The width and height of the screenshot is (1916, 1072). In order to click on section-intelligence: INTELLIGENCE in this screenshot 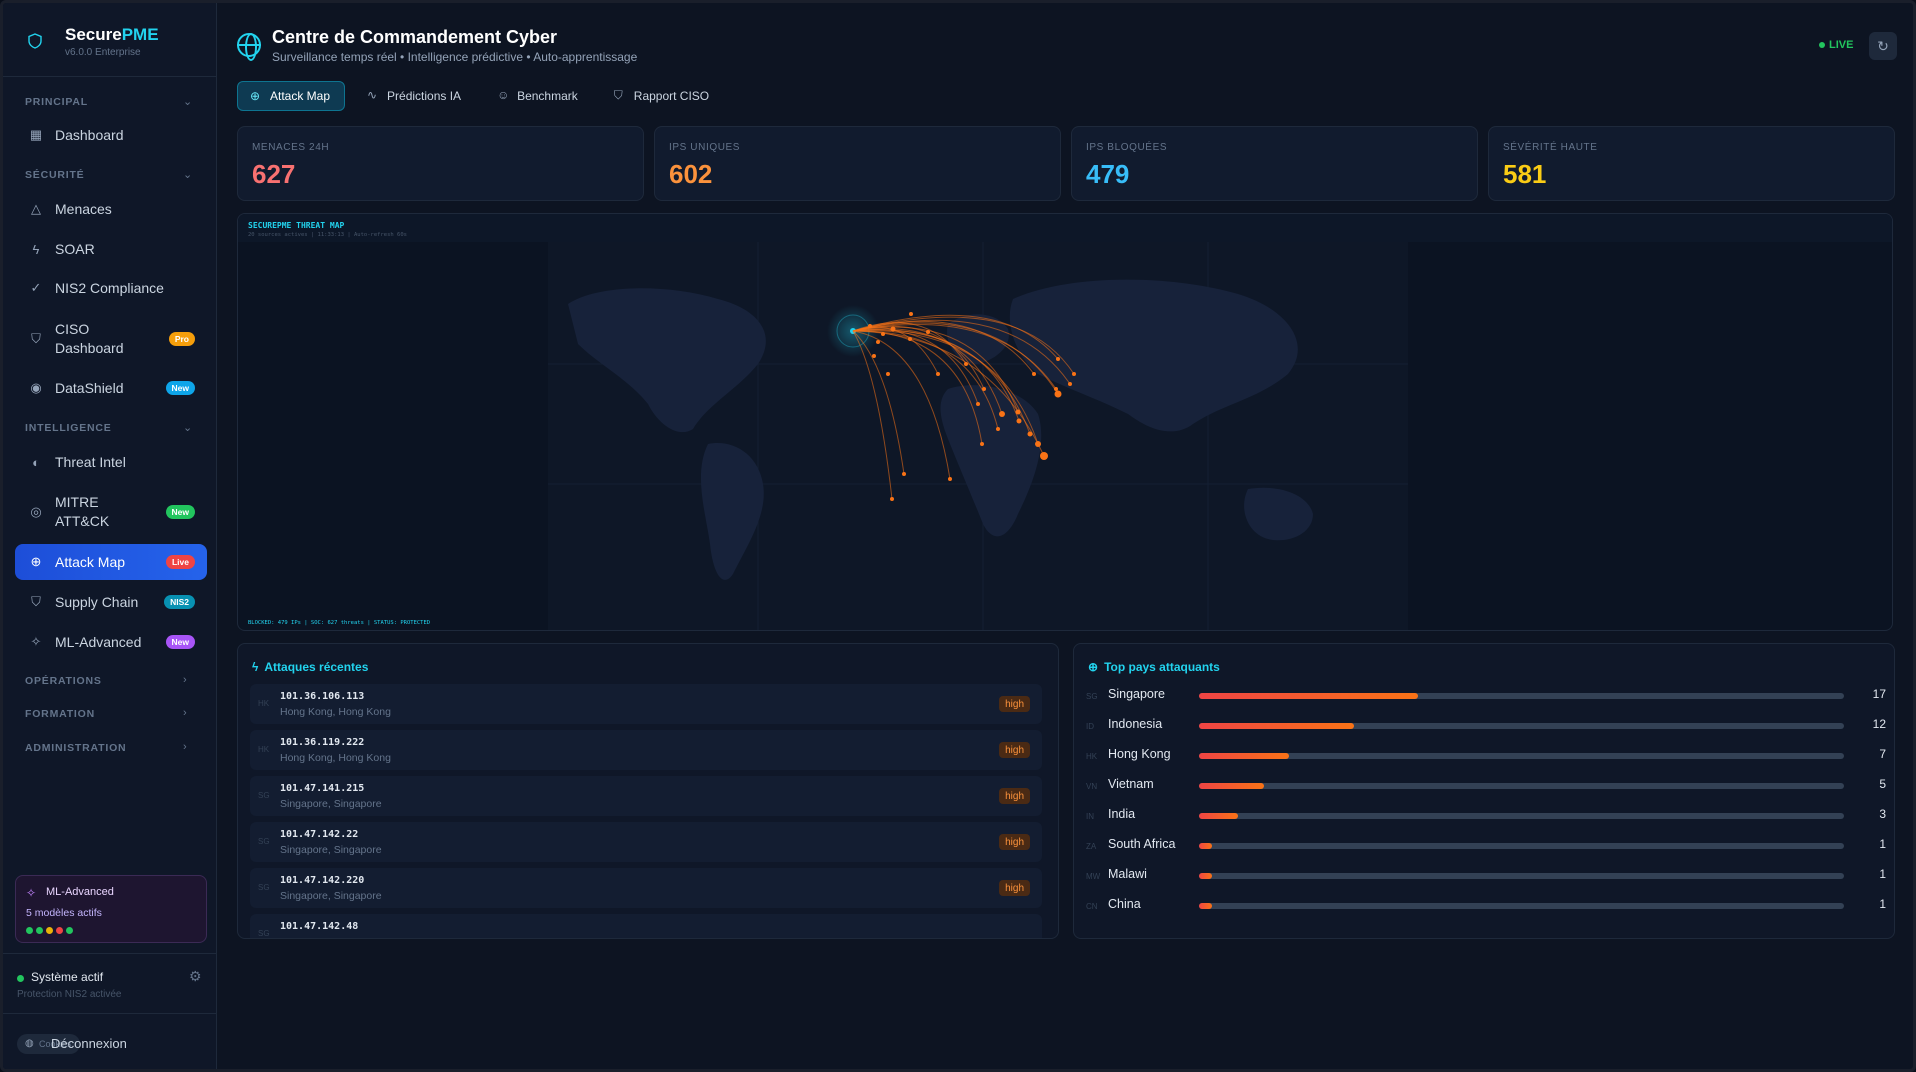, I will do `click(68, 428)`.